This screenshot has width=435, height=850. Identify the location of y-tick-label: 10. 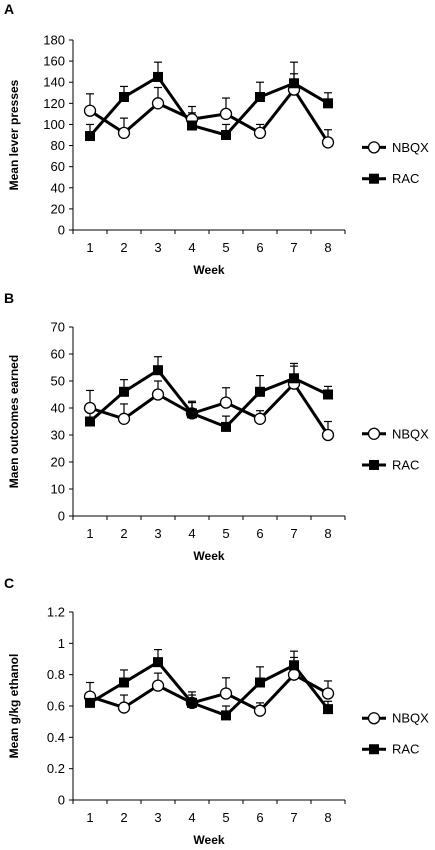
(58, 489).